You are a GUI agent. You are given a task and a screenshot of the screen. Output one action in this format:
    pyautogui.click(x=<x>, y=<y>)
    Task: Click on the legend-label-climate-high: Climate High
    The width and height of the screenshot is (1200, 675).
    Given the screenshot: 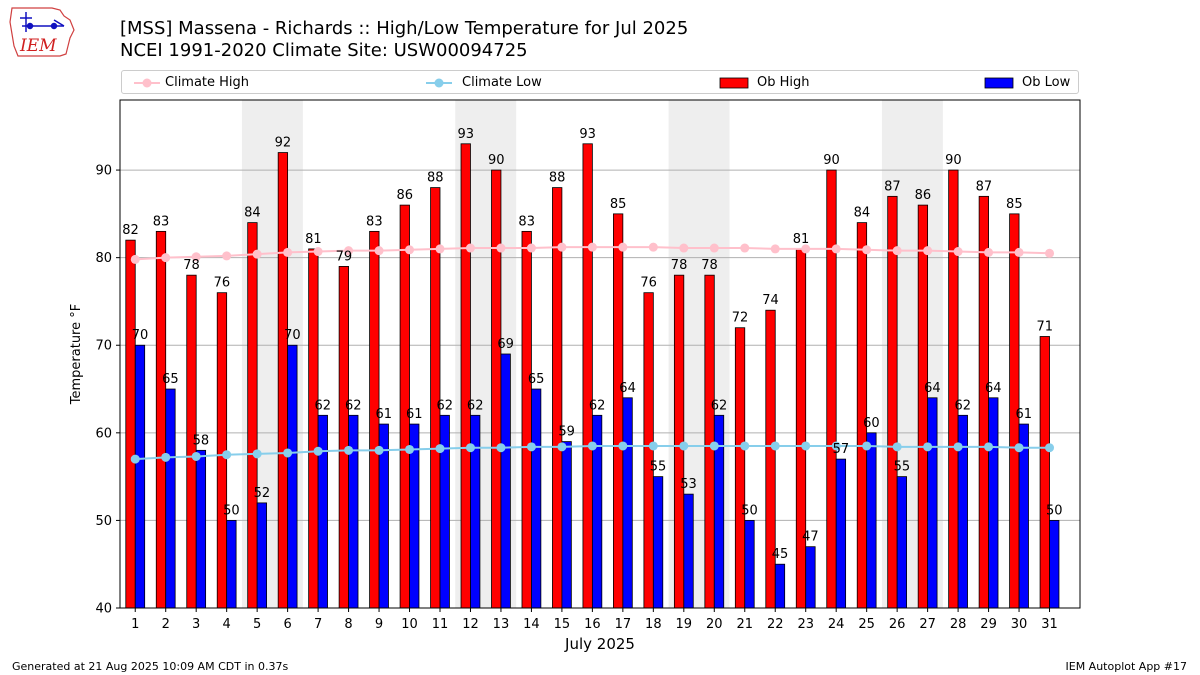 What is the action you would take?
    pyautogui.click(x=207, y=82)
    